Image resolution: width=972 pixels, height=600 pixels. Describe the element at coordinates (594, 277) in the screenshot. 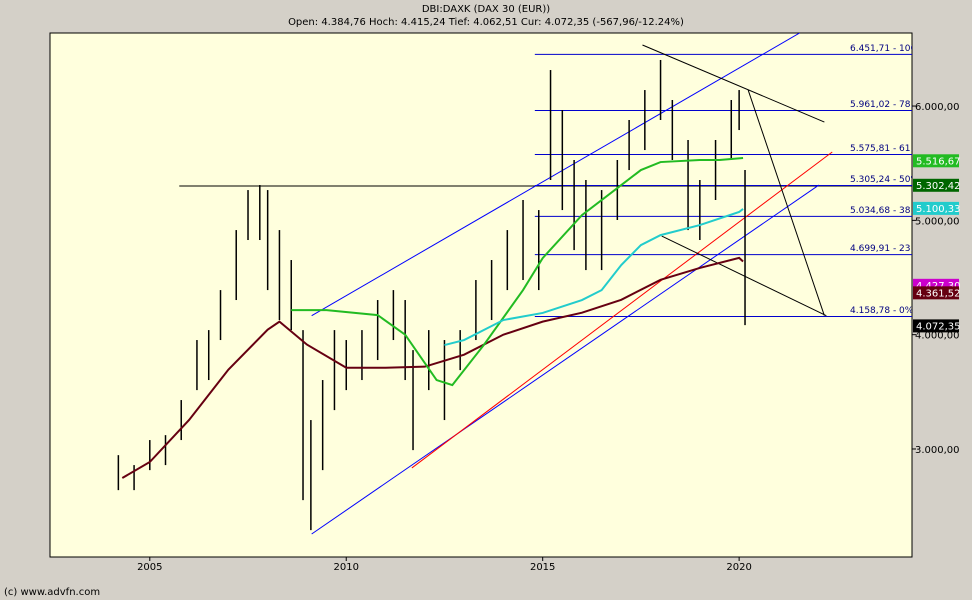

I see `moving-average` at that location.